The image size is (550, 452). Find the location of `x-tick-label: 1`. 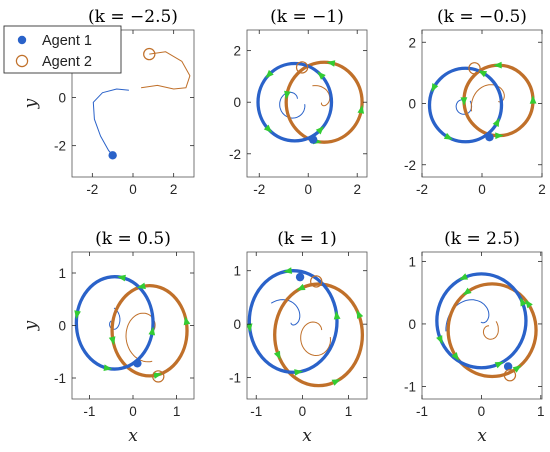

x-tick-label: 1 is located at coordinates (541, 411).